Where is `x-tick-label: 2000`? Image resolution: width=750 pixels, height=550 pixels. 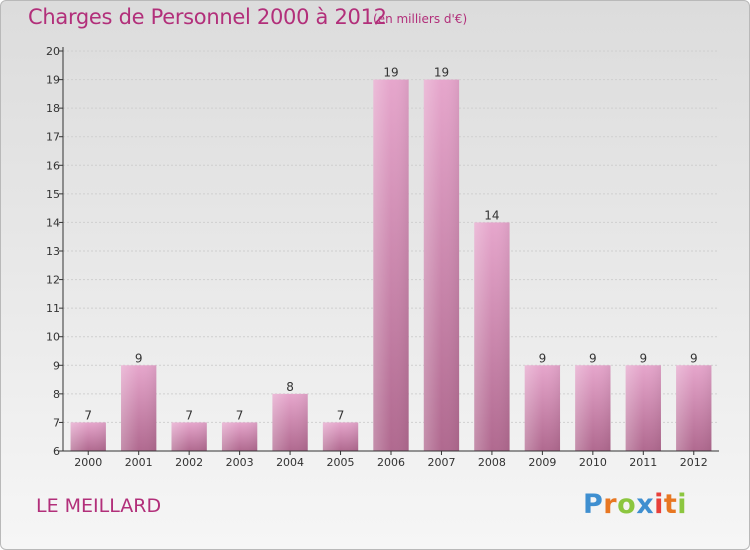
x-tick-label: 2000 is located at coordinates (88, 462).